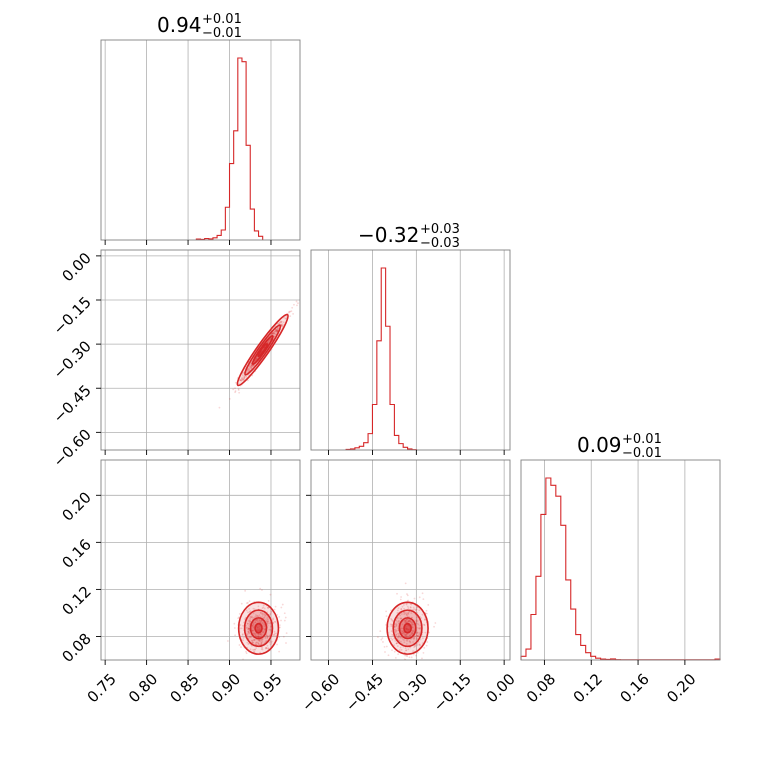 The width and height of the screenshot is (760, 760). I want to click on x-tick-label: 0.20, so click(681, 688).